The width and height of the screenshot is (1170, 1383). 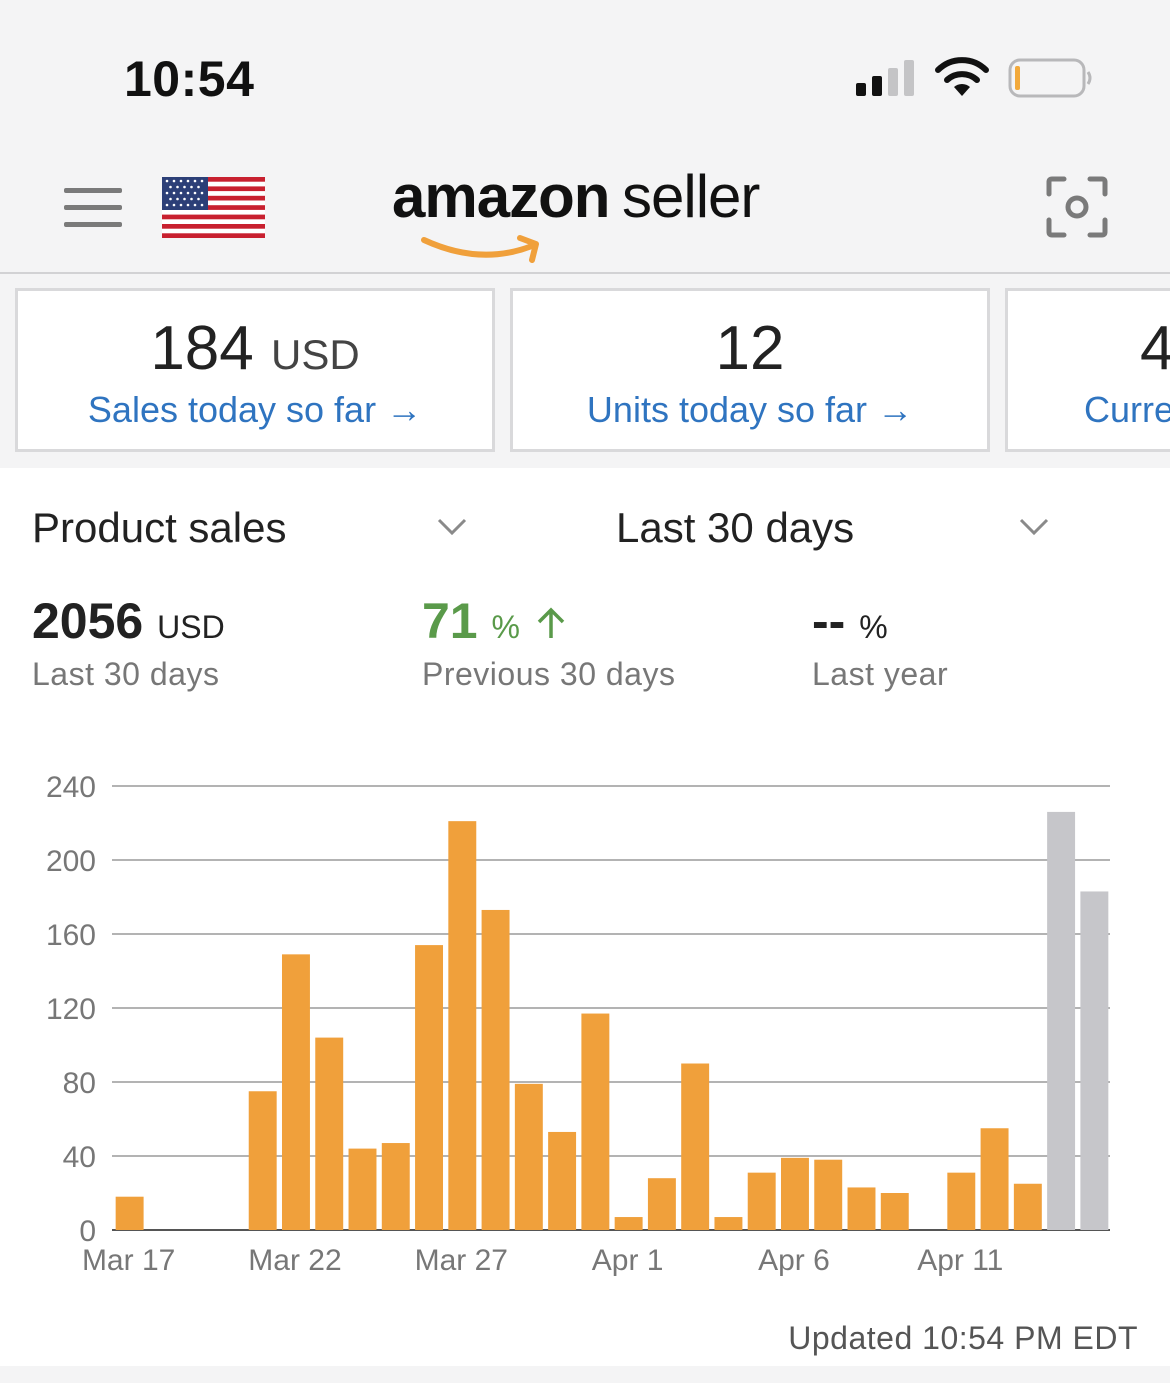 I want to click on sales-today-link: Sales today so far →, so click(x=255, y=409).